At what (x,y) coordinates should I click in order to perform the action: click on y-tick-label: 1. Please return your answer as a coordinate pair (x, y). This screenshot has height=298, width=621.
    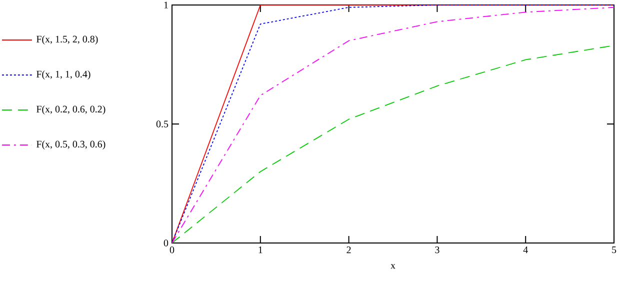
    Looking at the image, I should click on (166, 5).